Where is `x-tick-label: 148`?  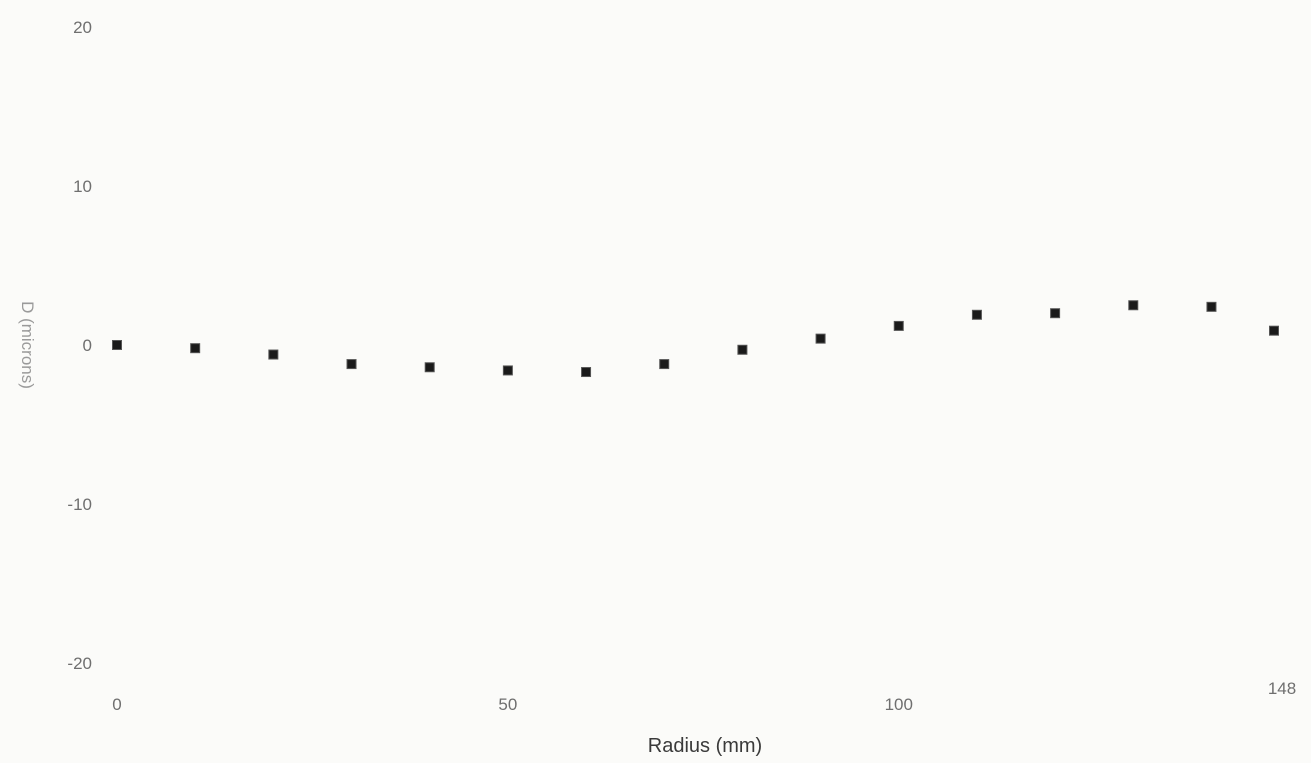
x-tick-label: 148 is located at coordinates (1282, 688).